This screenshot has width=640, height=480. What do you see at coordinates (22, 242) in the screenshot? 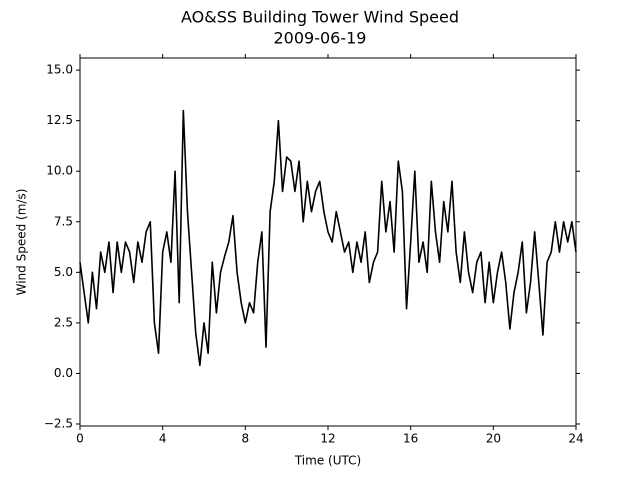
I see `y-axis-label: Wind Speed (m/s)` at bounding box center [22, 242].